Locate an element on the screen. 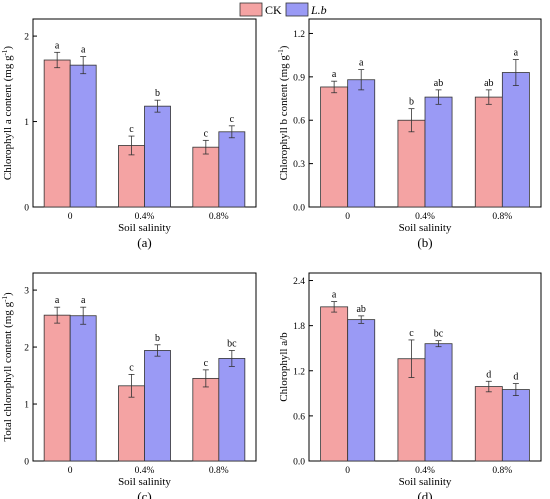 This screenshot has width=550, height=499. panel-tag: (b) is located at coordinates (424, 242).